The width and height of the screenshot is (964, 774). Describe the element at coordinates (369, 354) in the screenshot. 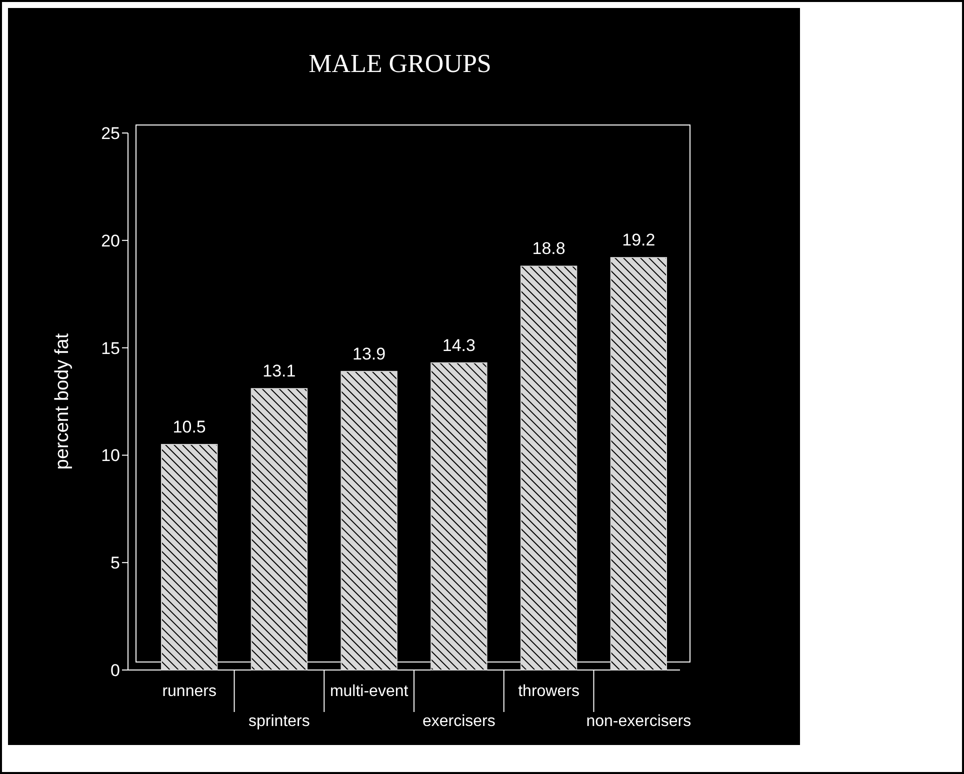

I see `data-label: 13.9` at that location.